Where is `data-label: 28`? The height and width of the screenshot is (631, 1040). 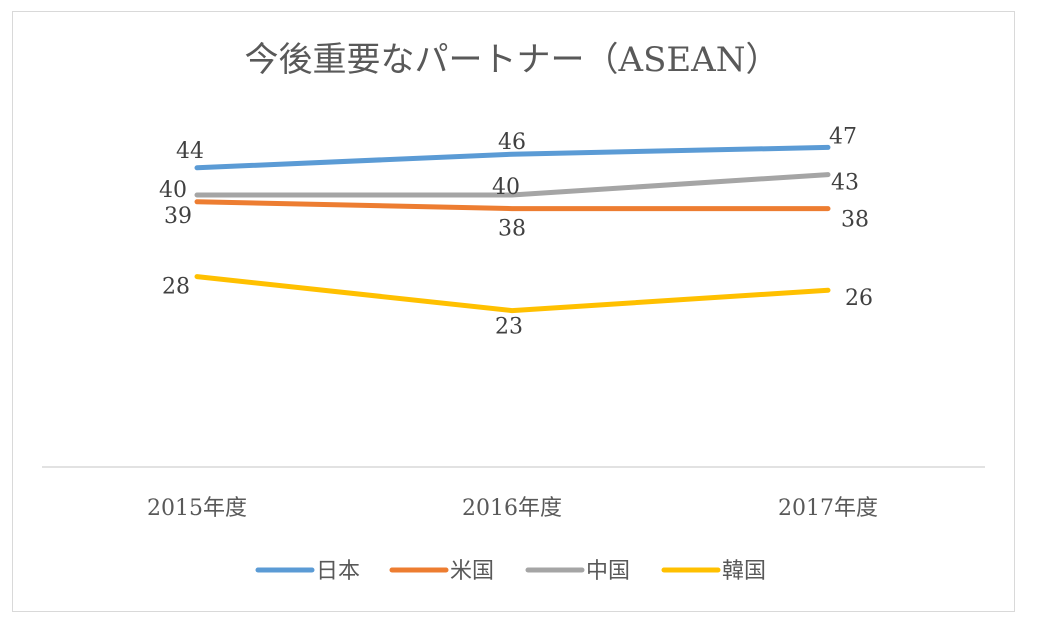 data-label: 28 is located at coordinates (176, 287).